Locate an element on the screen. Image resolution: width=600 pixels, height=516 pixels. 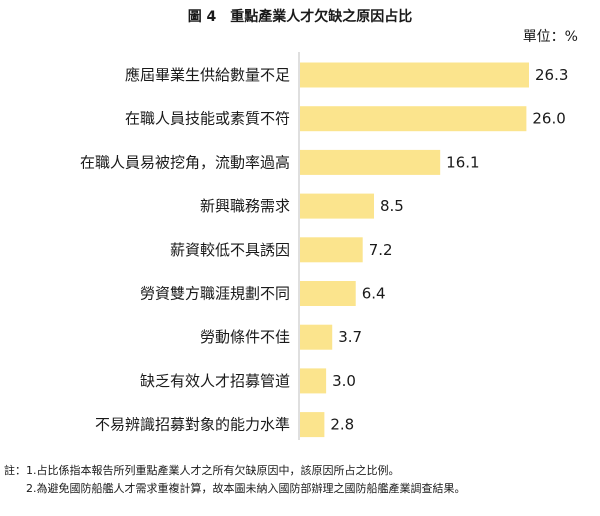
category-label: 勞資雙方職涯規劃不同 is located at coordinates (215, 294).